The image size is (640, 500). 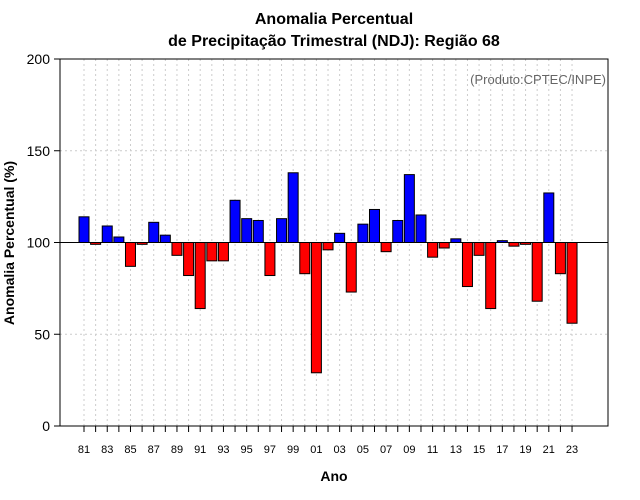 I want to click on x-tick-label: 85, so click(x=130, y=450).